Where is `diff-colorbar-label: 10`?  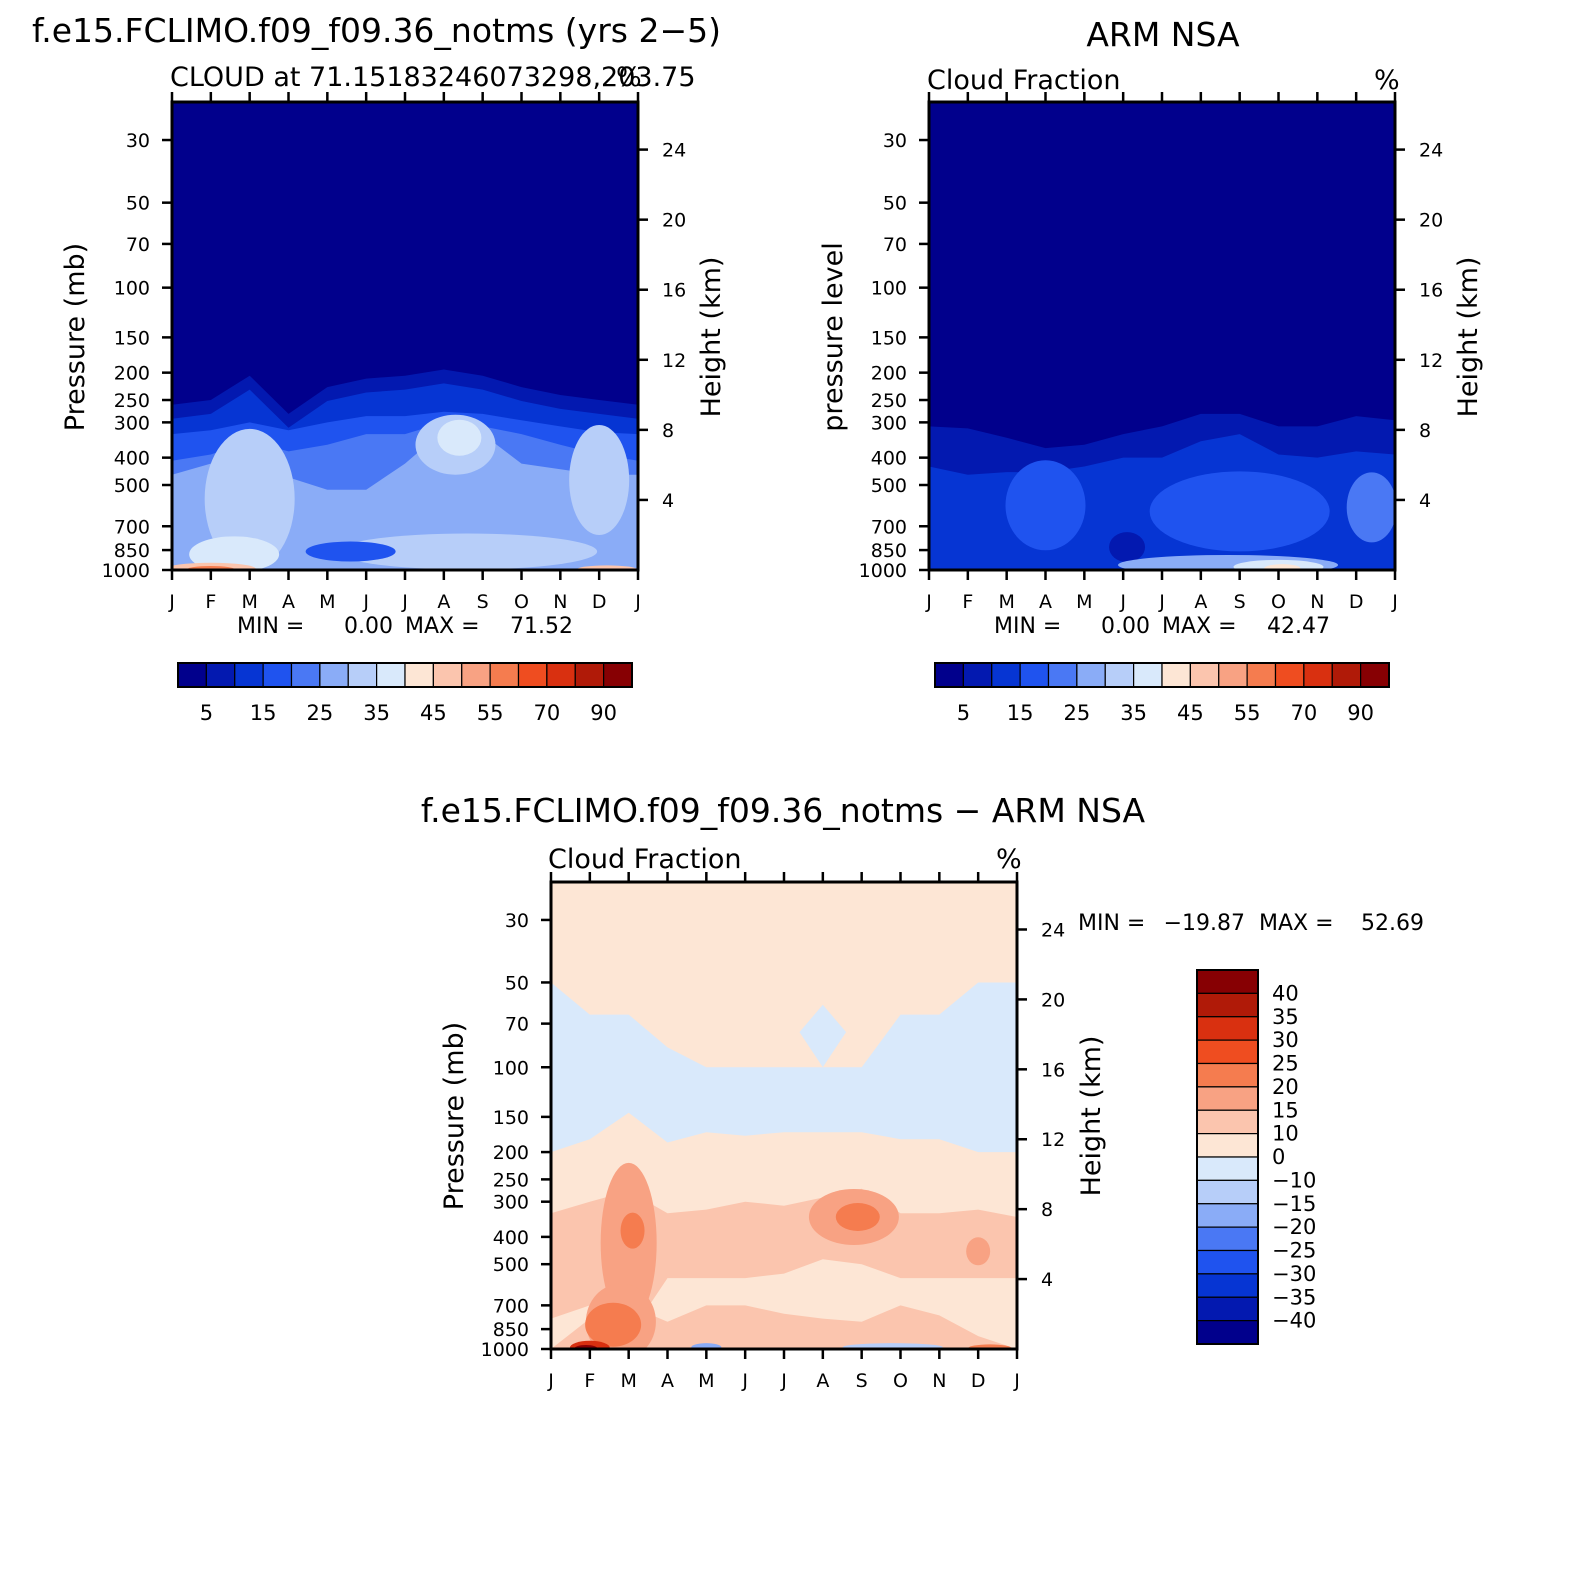 diff-colorbar-label: 10 is located at coordinates (1285, 1134).